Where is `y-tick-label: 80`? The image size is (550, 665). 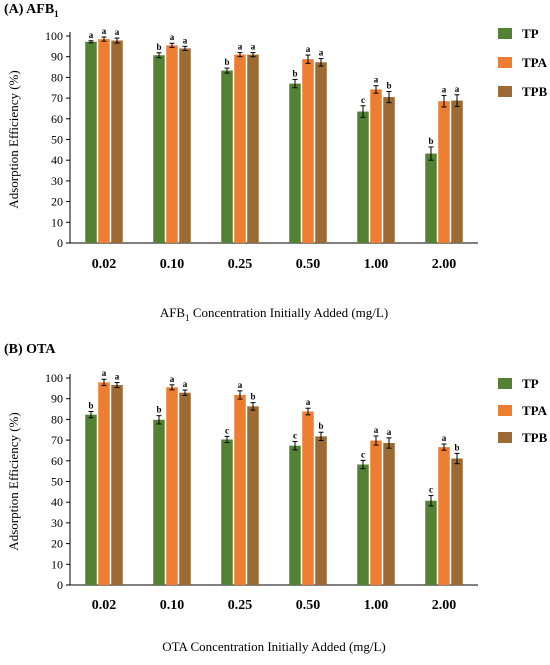 y-tick-label: 80 is located at coordinates (57, 419).